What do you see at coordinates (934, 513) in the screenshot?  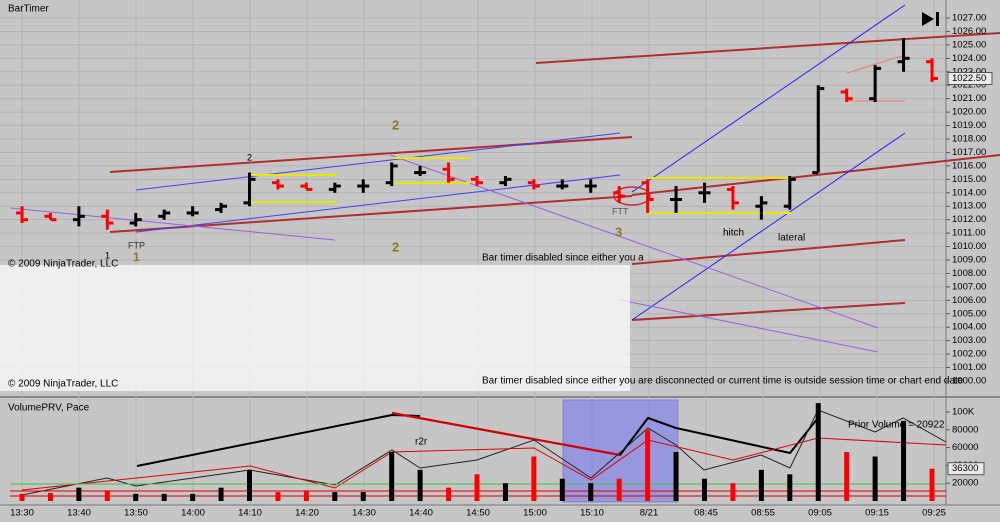 I see `x-tick-label: 09:25` at bounding box center [934, 513].